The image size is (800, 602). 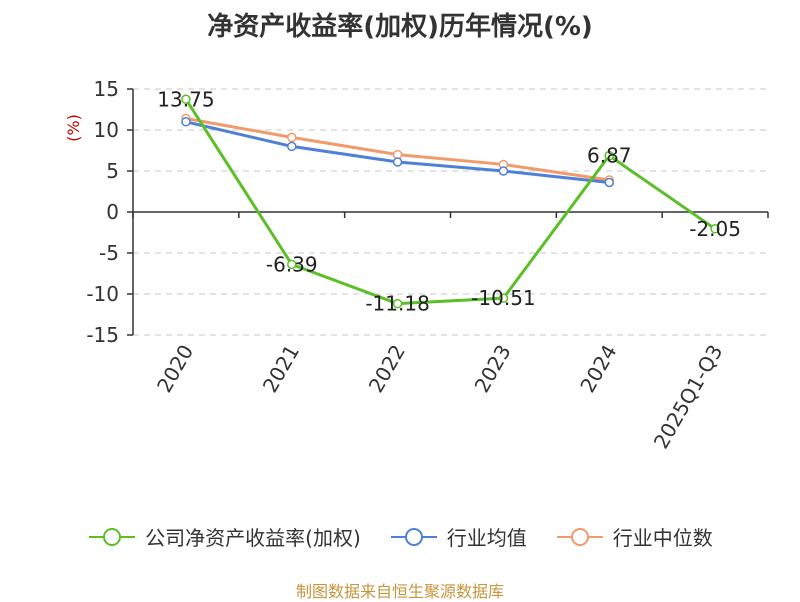 What do you see at coordinates (400, 27) in the screenshot?
I see `chart-title: 净资产收益率(加权)历年情况(%)` at bounding box center [400, 27].